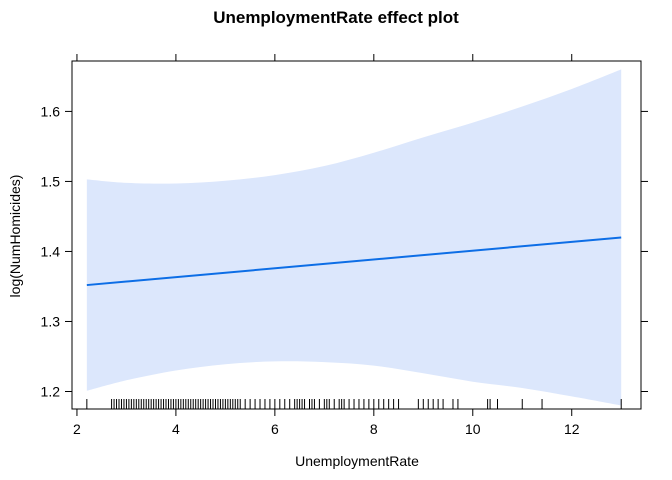 Image resolution: width=672 pixels, height=480 pixels. What do you see at coordinates (51, 181) in the screenshot?
I see `y-tick-label: 1.5` at bounding box center [51, 181].